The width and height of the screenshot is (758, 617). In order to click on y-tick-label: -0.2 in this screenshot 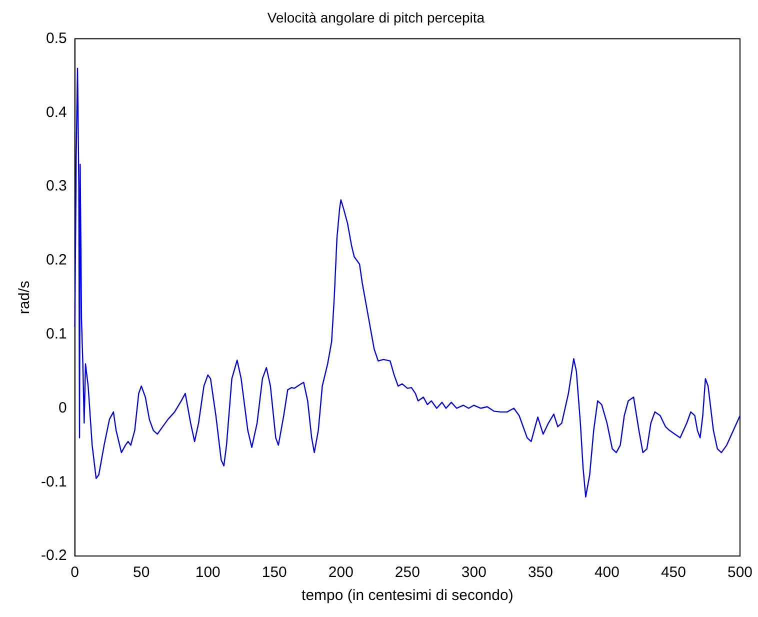, I will do `click(53, 555)`.